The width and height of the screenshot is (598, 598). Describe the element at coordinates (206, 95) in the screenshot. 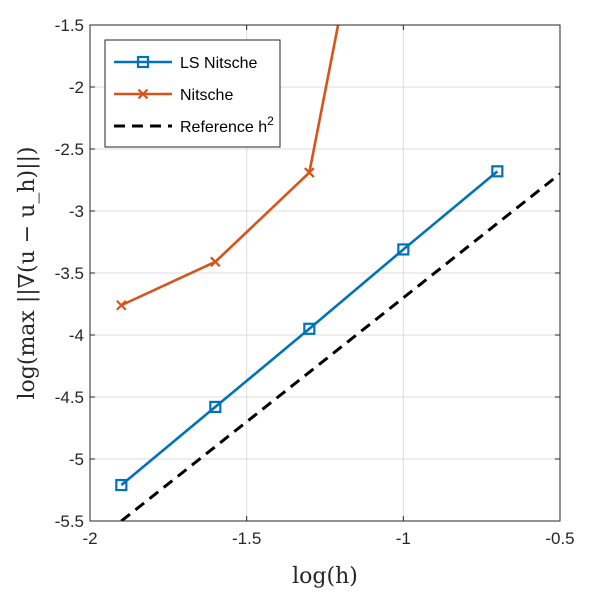

I see `legend-label: Nitsche` at that location.